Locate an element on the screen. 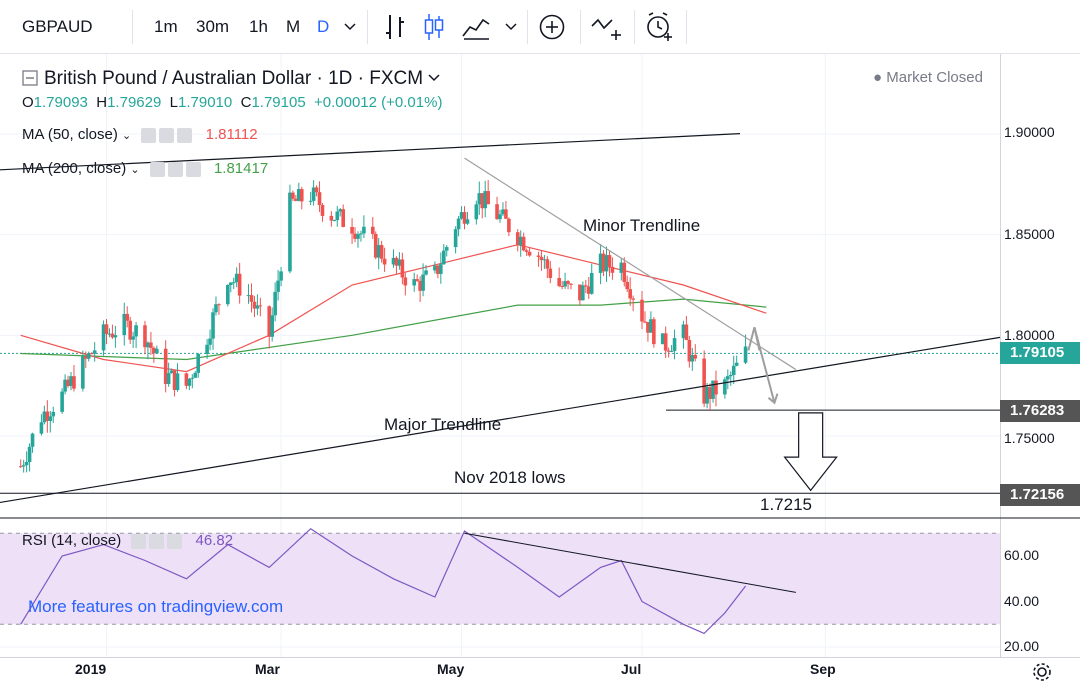  timeframe-30m: 30m is located at coordinates (213, 26).